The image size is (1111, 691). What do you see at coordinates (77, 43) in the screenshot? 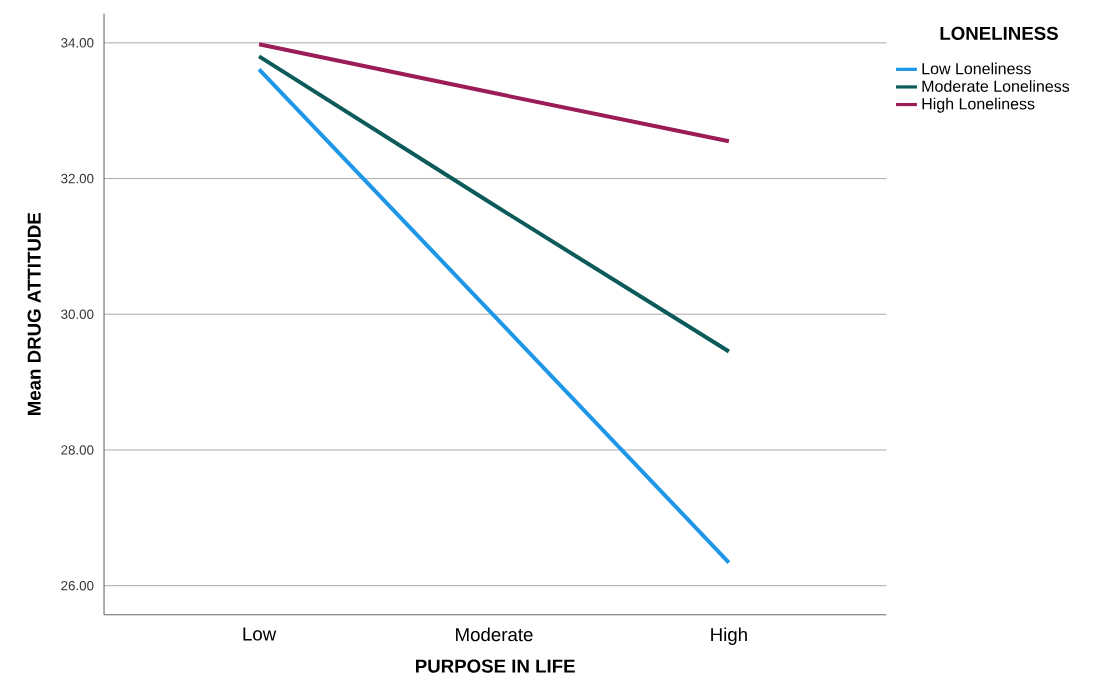
I see `y-tick-label: 34.00` at bounding box center [77, 43].